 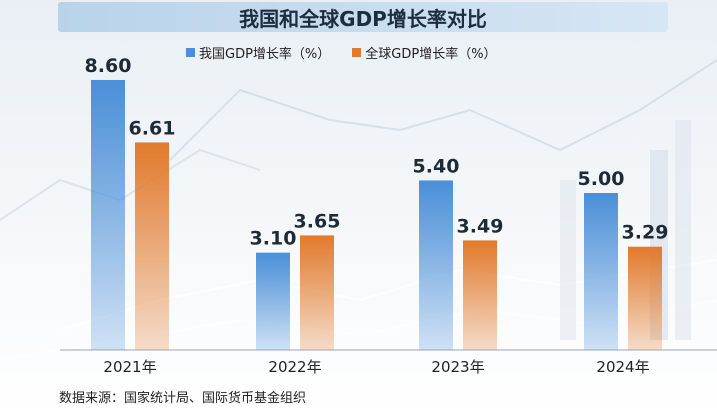 I want to click on value-label-china-2: 5.40, so click(x=436, y=166).